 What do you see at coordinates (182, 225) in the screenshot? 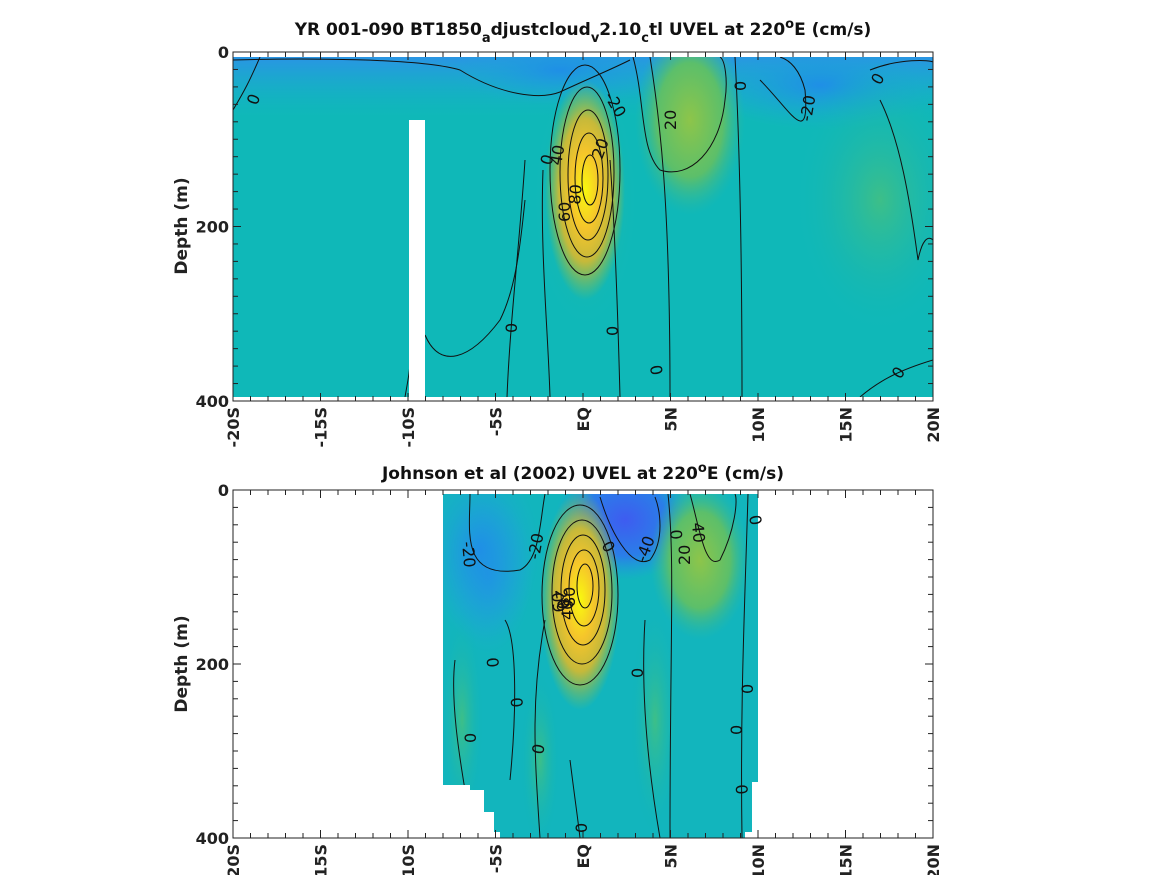
I see `chart-top-ylabel: Depth (m)` at bounding box center [182, 225].